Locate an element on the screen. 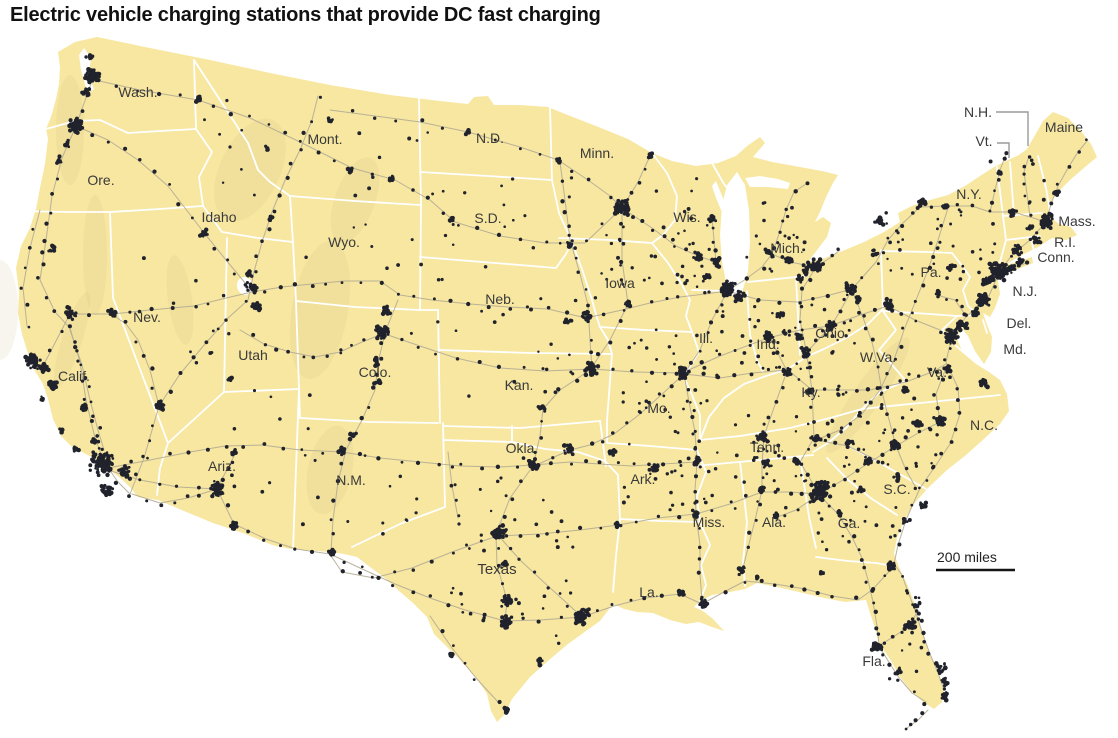 The height and width of the screenshot is (738, 1118). state-label-neb: Neb. is located at coordinates (500, 299).